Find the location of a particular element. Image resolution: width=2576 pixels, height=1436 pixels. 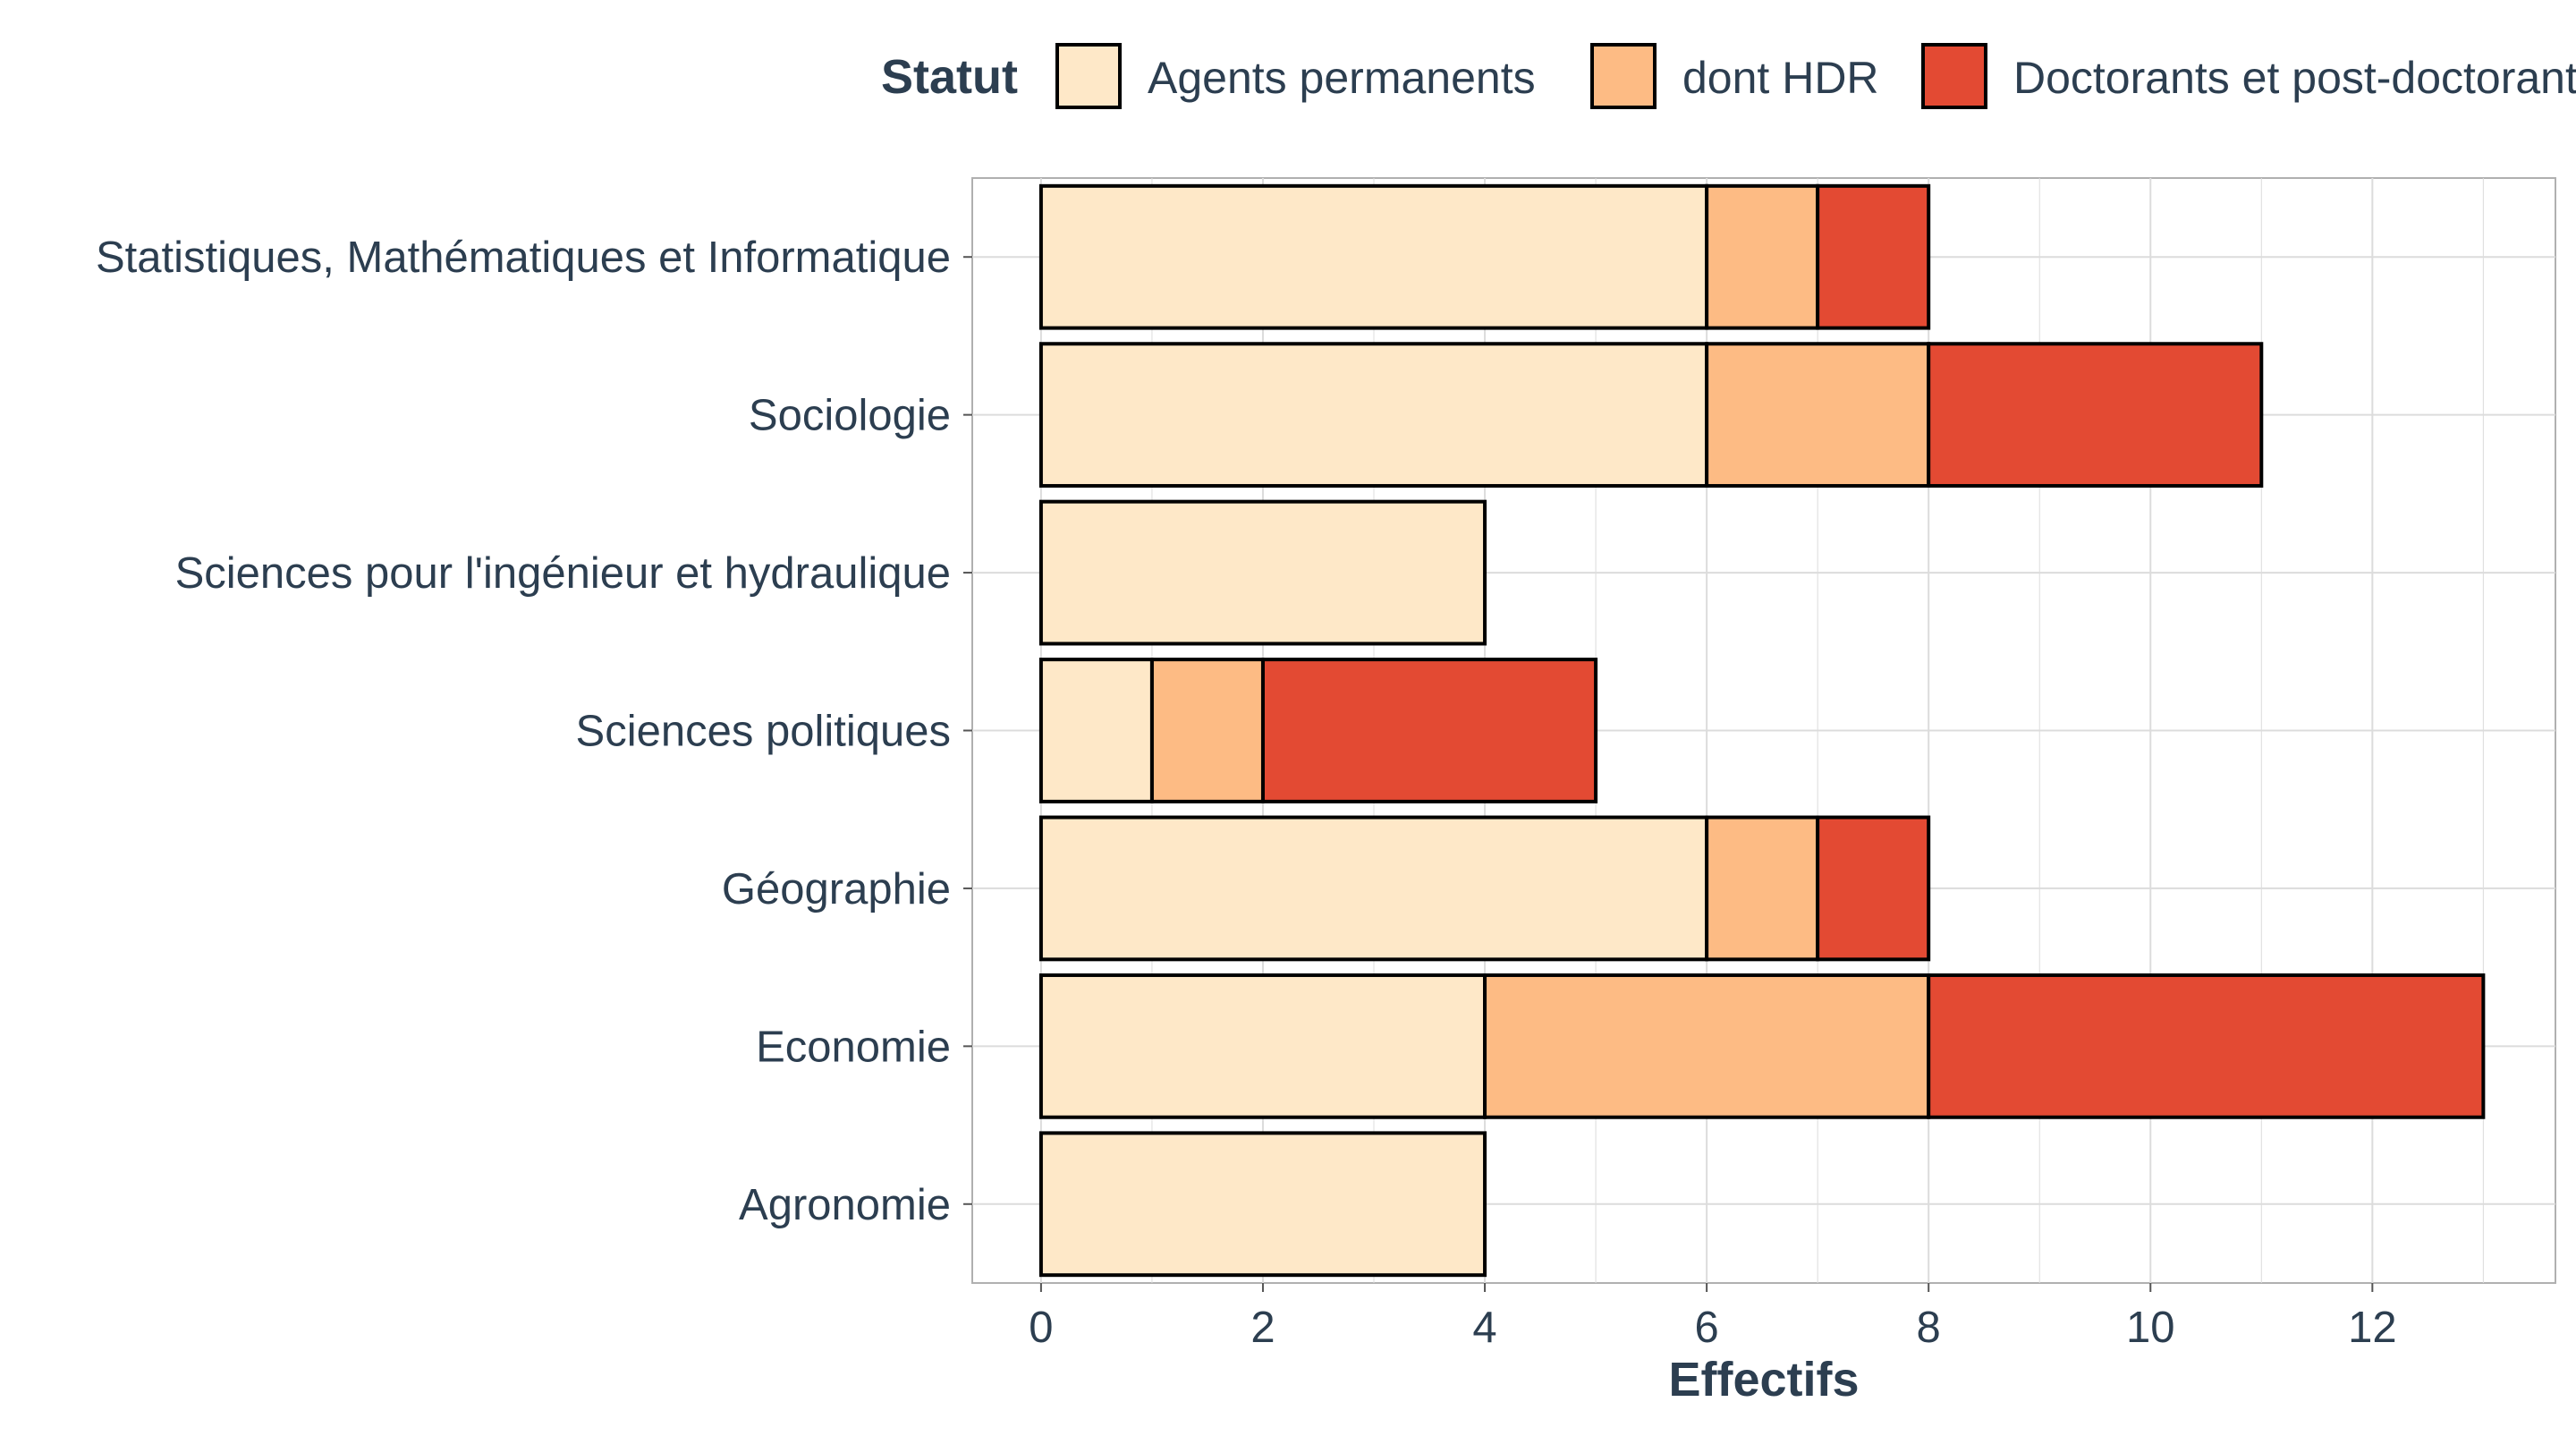

y-tick-label: Sciences politiques is located at coordinates (763, 732).